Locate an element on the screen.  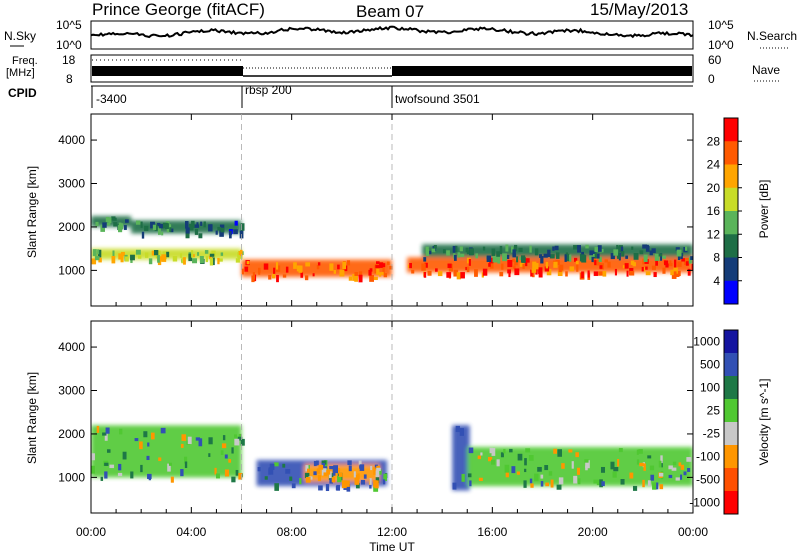
cpid-change-lines is located at coordinates (317, 313).